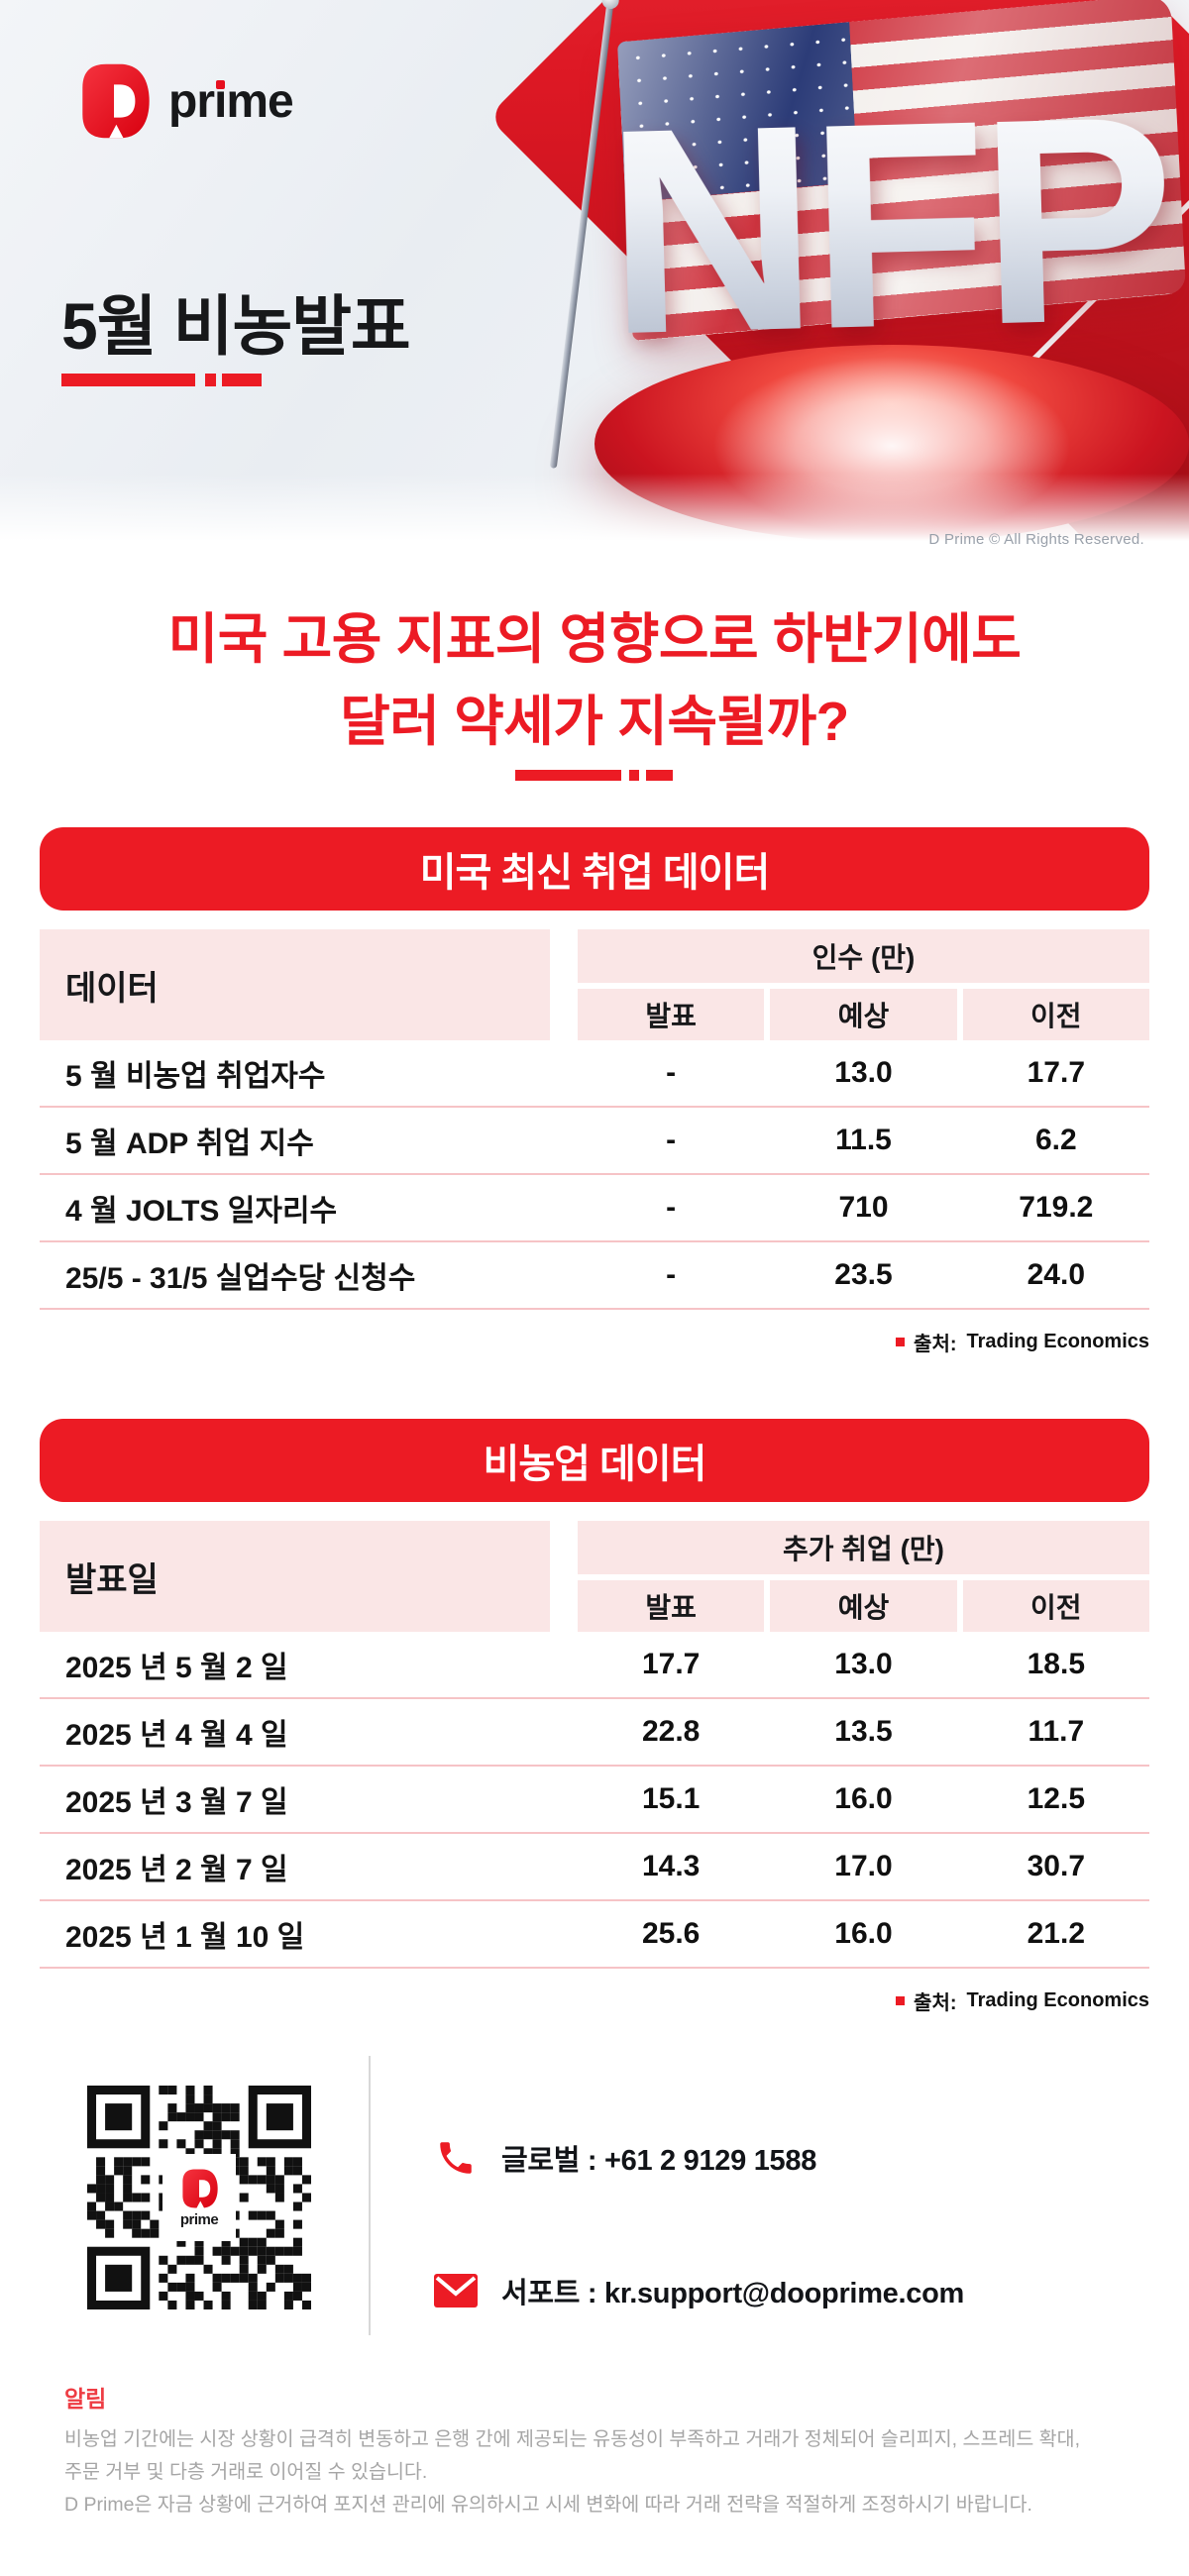 This screenshot has height=2576, width=1189. I want to click on brand-logo: prıme, so click(184, 101).